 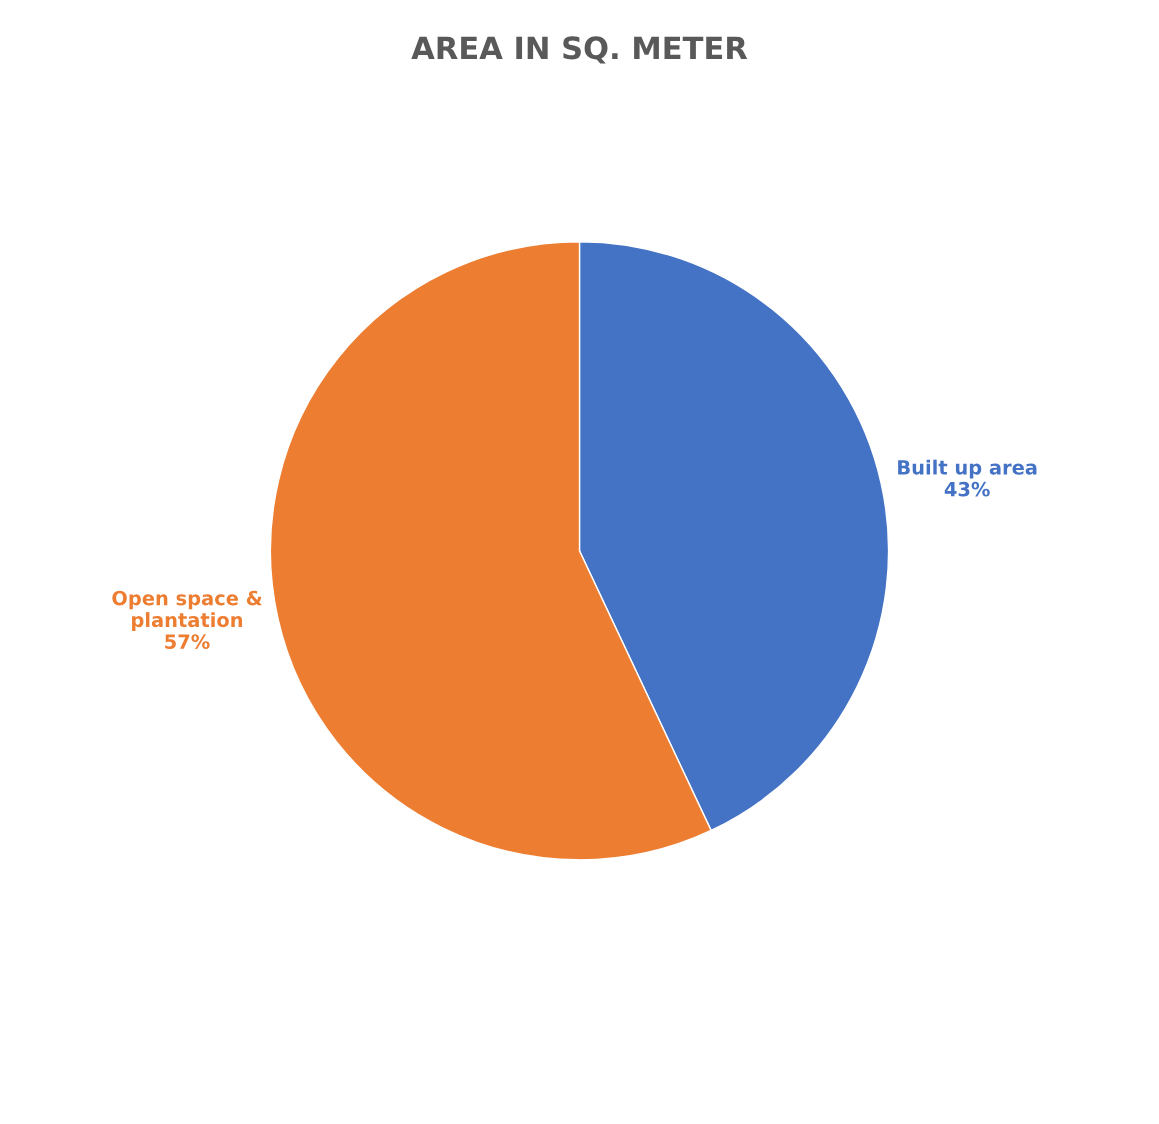 I want to click on data-label: 43%, so click(x=967, y=489).